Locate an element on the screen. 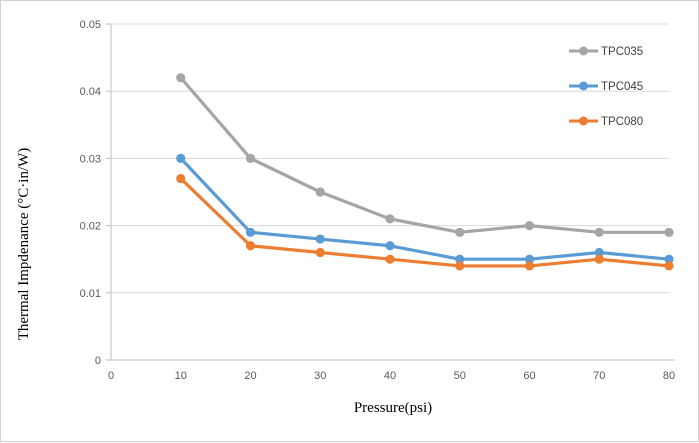 This screenshot has height=443, width=699. legend-item-TPC045: TPC045 is located at coordinates (606, 87).